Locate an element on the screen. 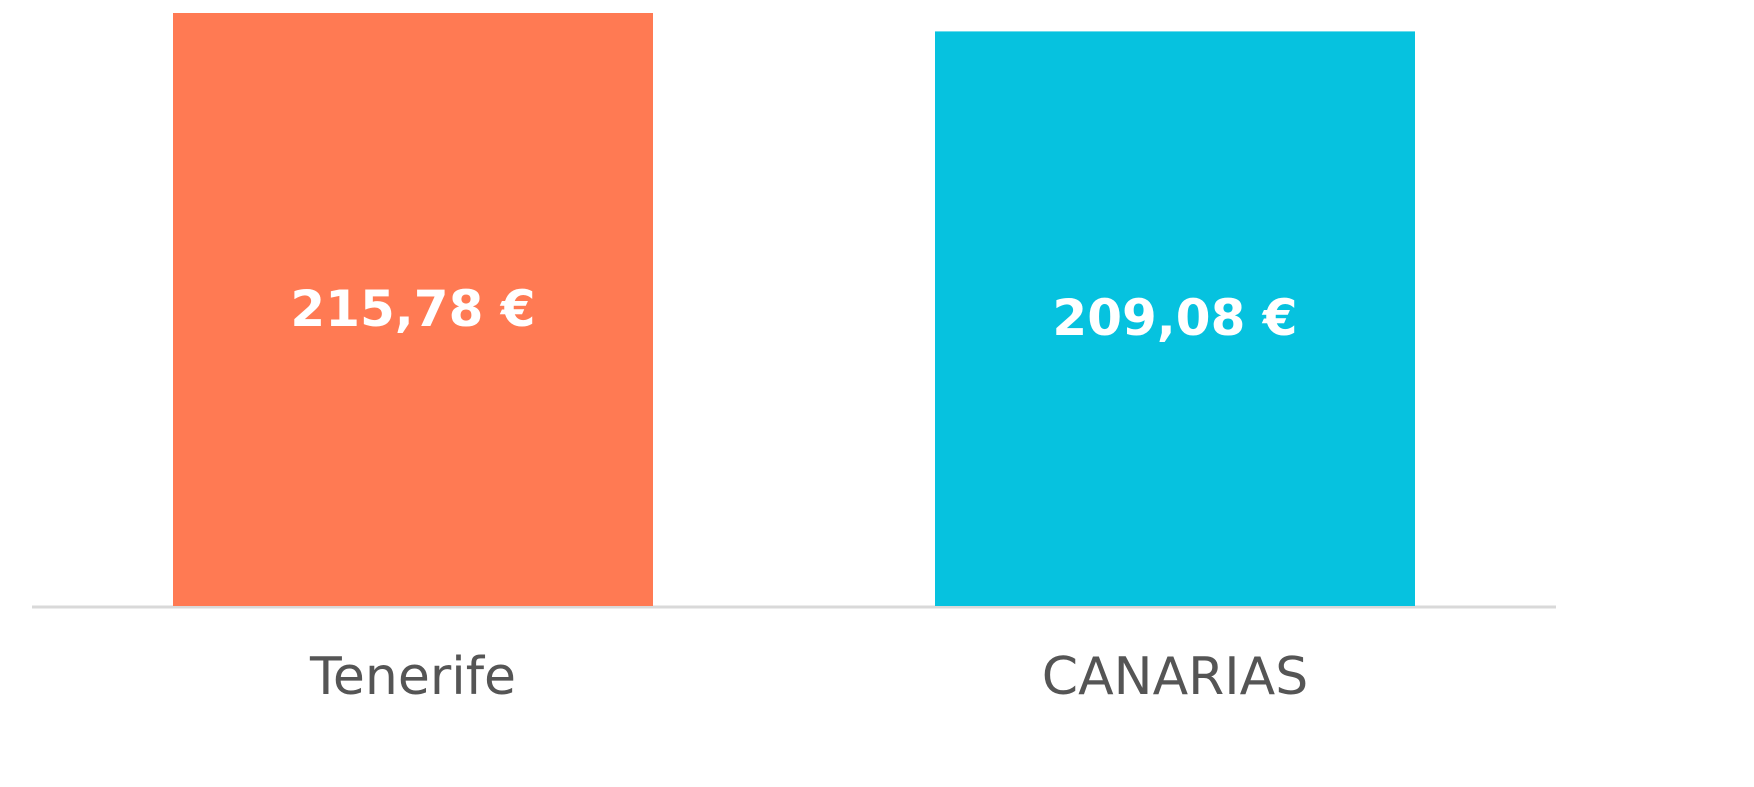 This screenshot has height=787, width=1754. value-label: 209,08 € is located at coordinates (1174, 318).